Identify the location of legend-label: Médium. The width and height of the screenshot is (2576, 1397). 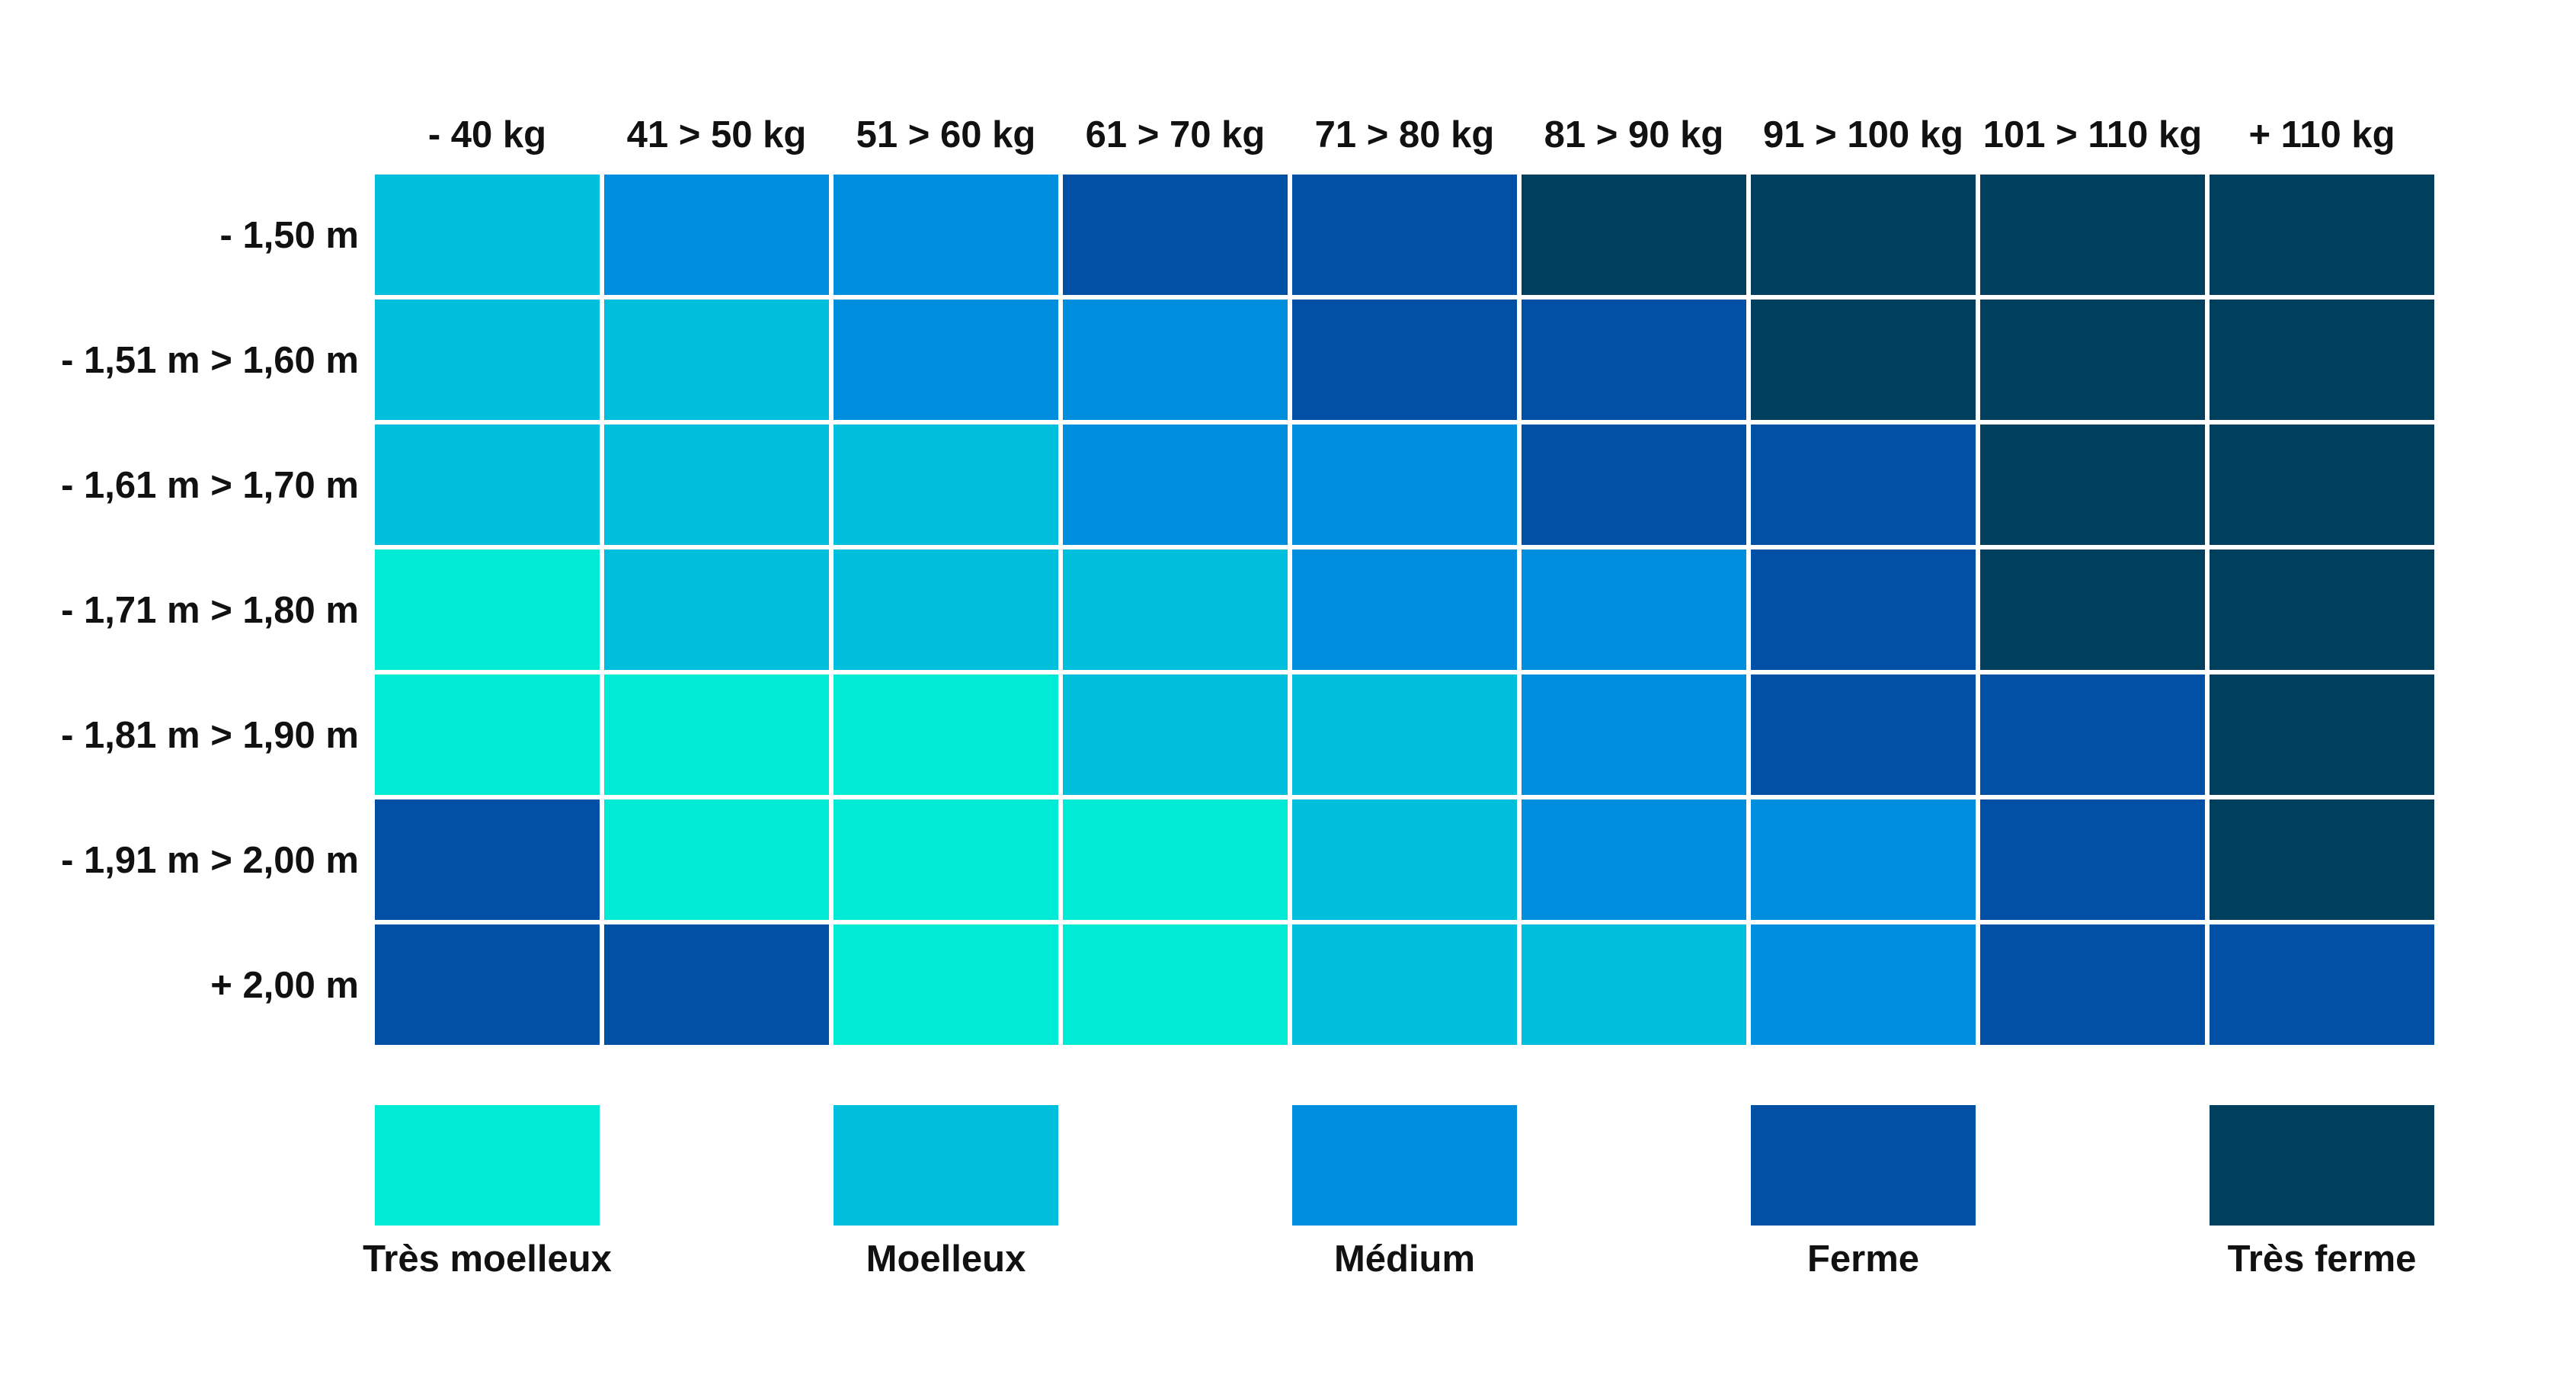
(1404, 1259).